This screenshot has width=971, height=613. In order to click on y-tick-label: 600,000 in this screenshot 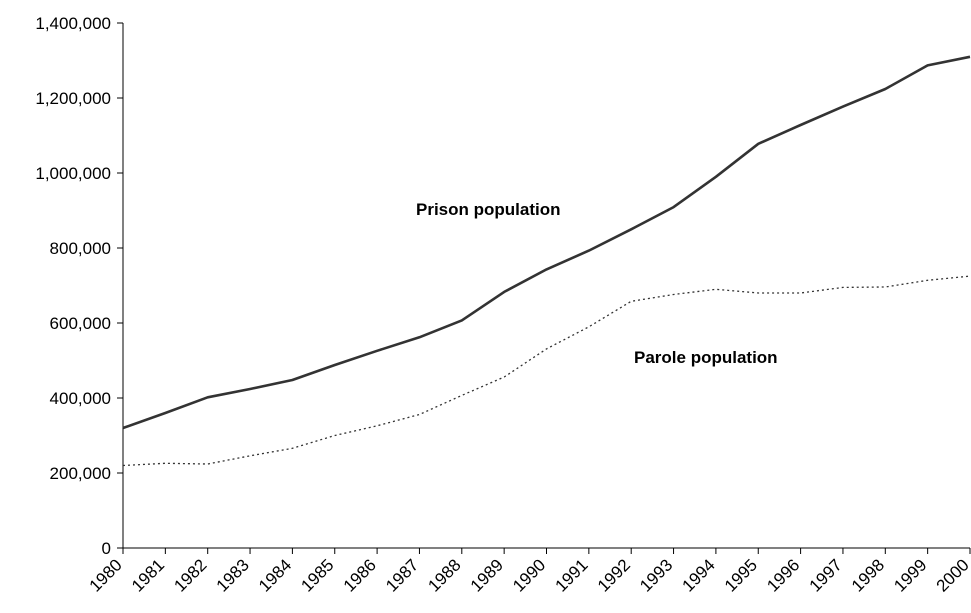, I will do `click(80, 323)`.